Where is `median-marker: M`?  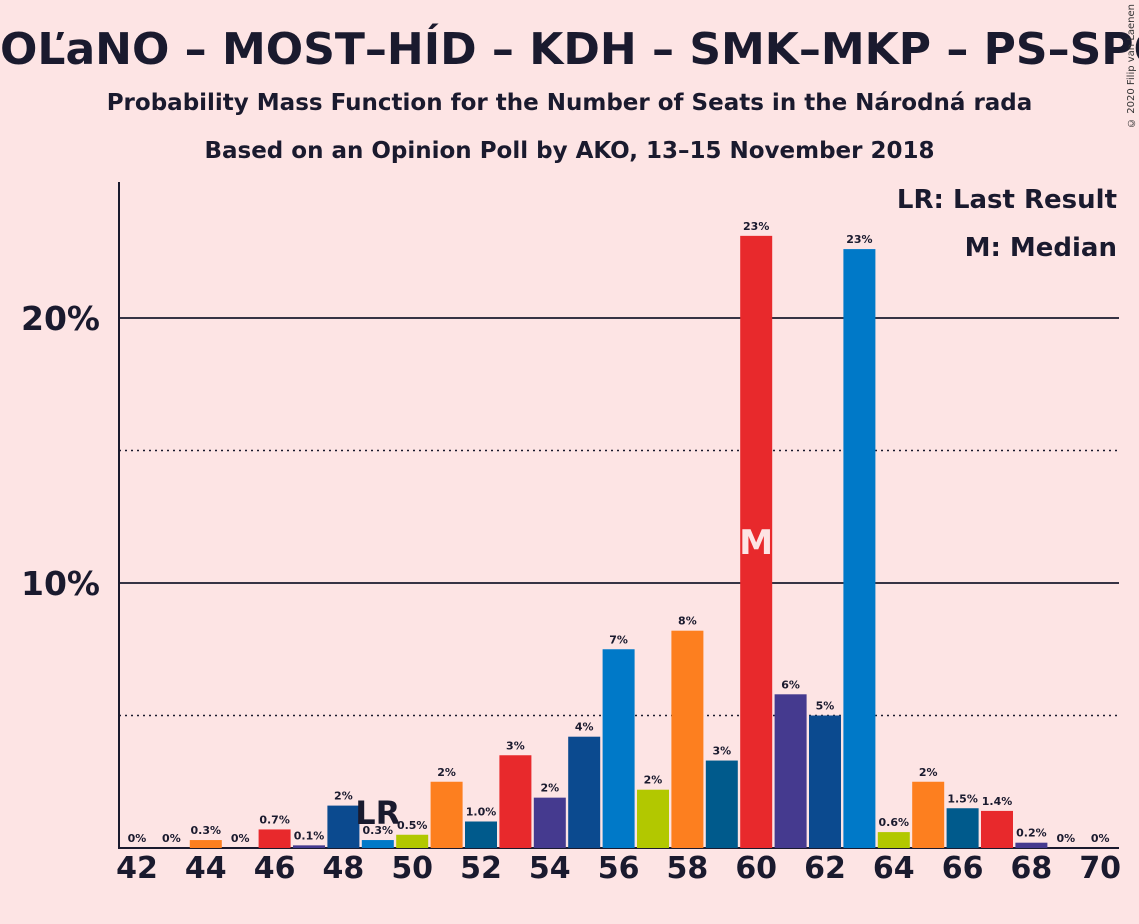
median-marker: M is located at coordinates (756, 543).